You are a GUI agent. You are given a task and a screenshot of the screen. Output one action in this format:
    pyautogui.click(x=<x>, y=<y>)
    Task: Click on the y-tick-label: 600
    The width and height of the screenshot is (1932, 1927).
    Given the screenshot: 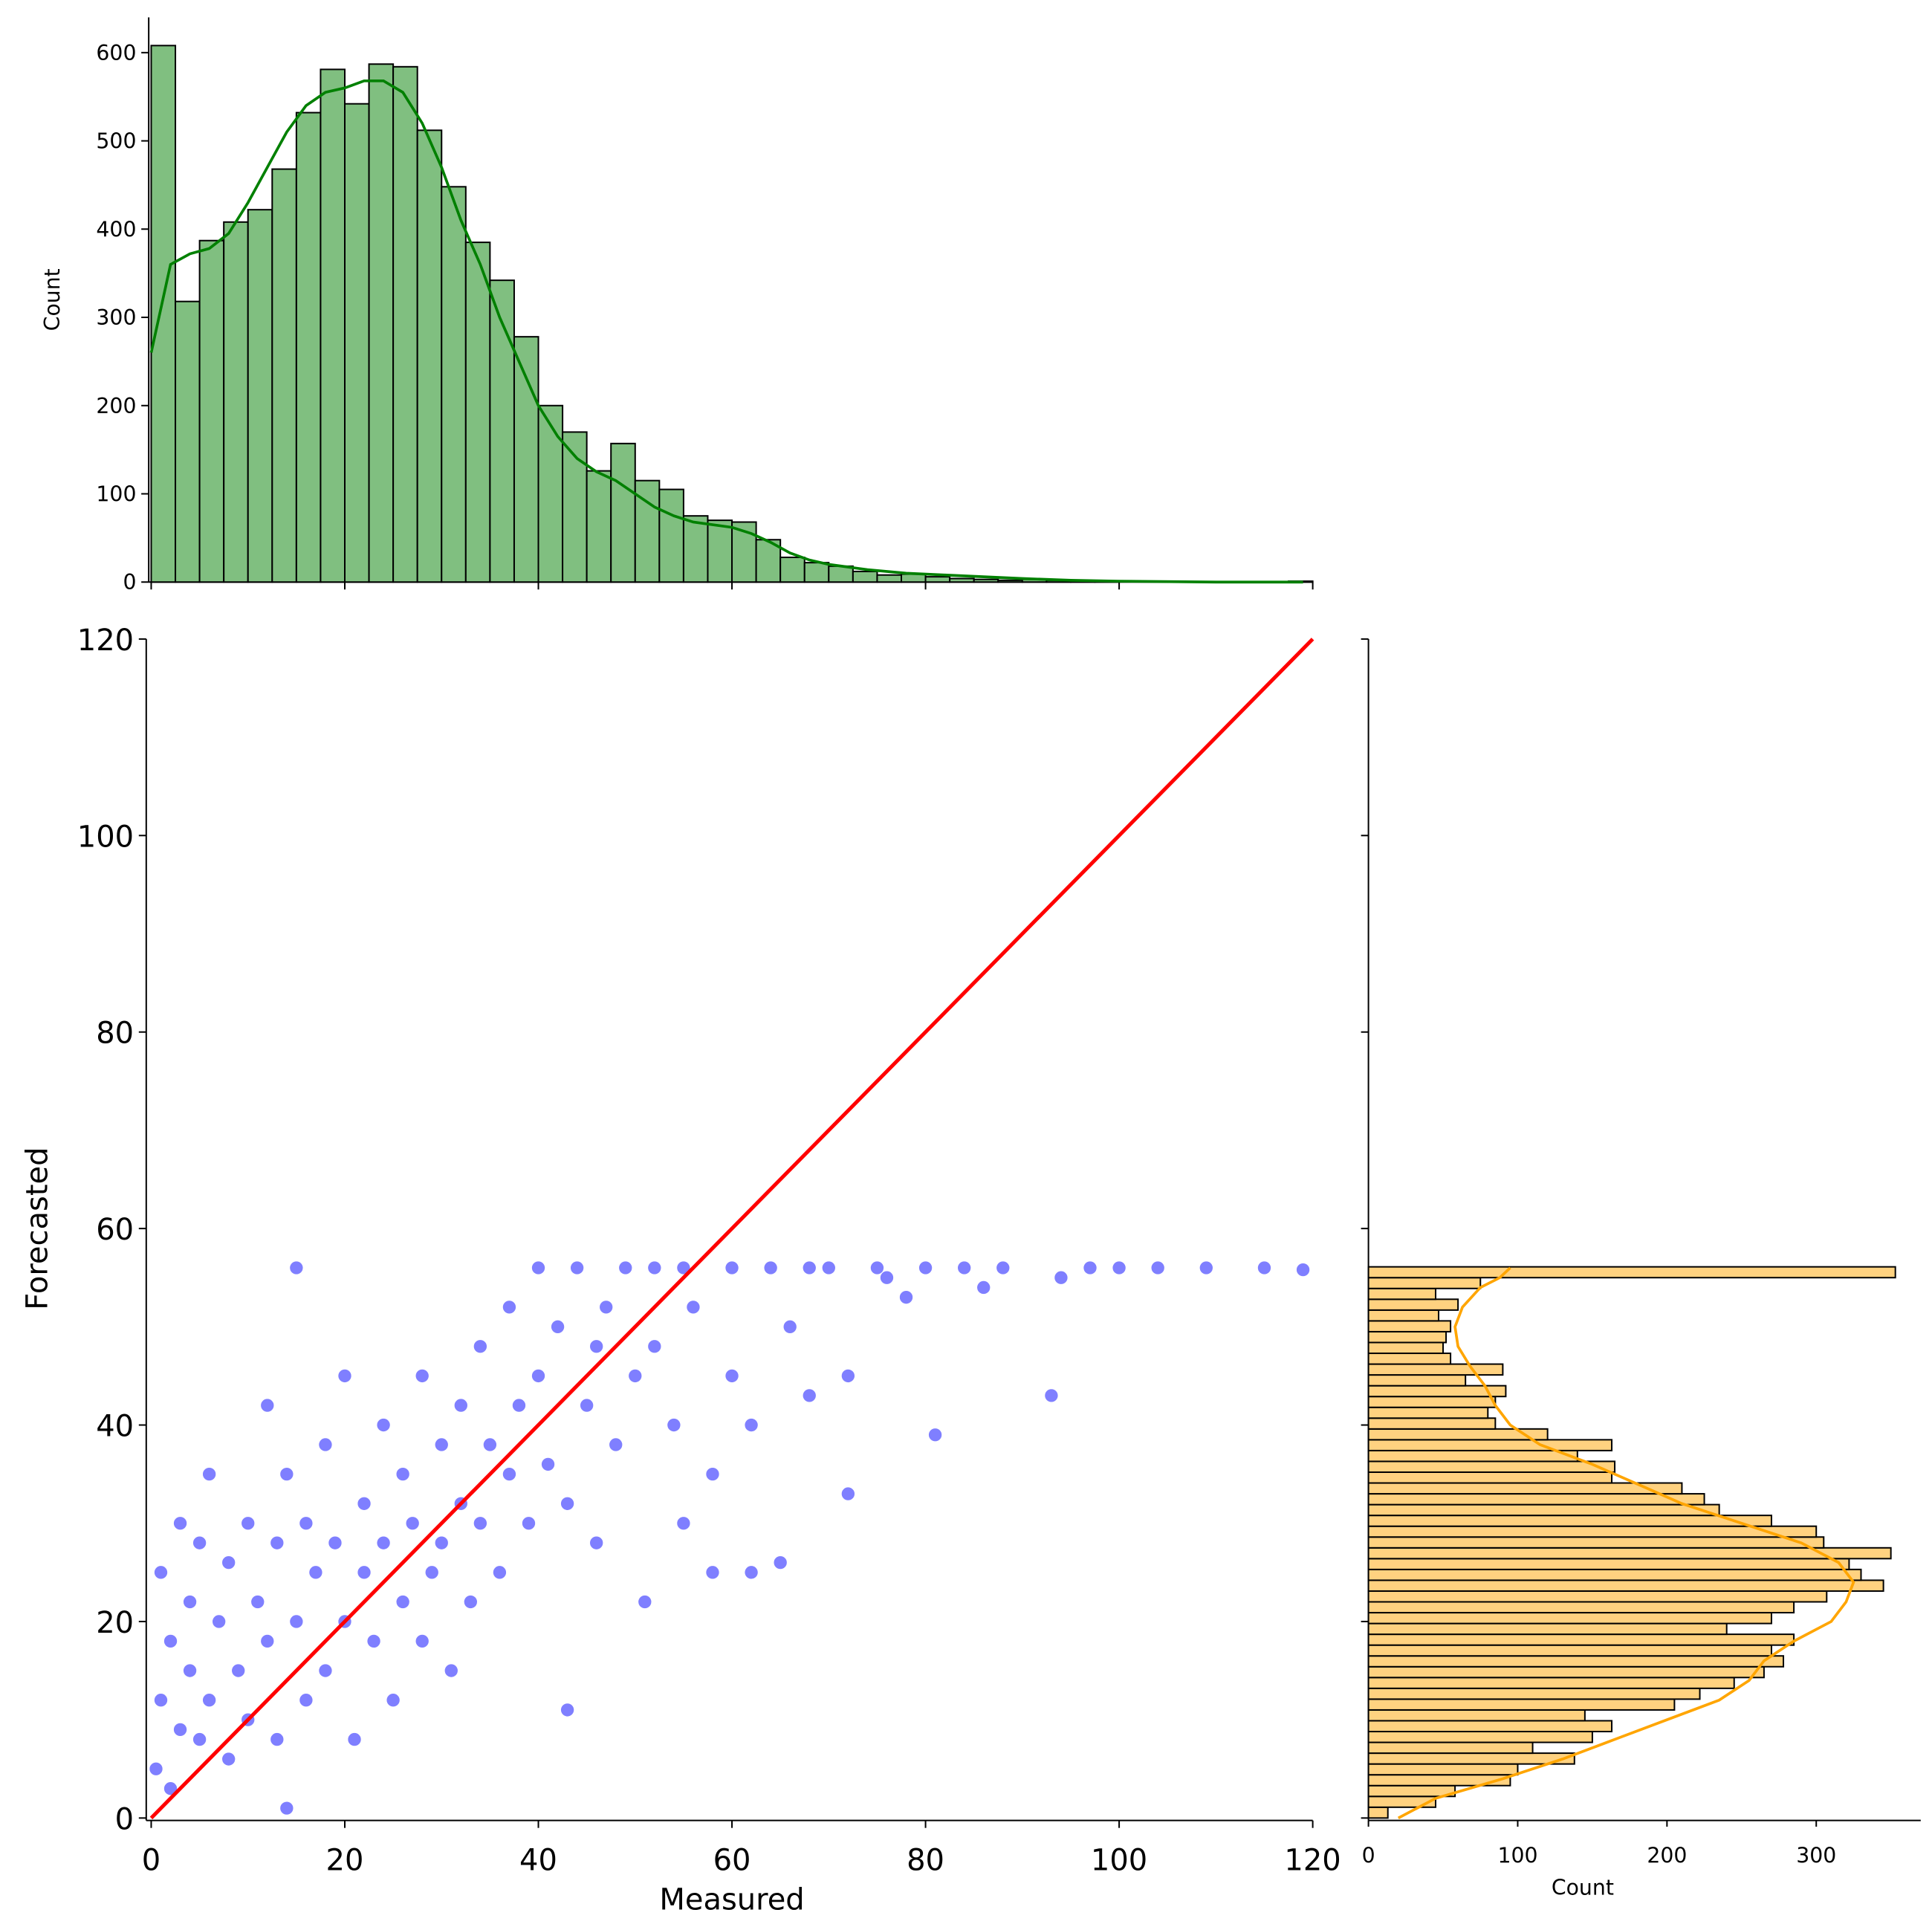 What is the action you would take?
    pyautogui.click(x=116, y=53)
    